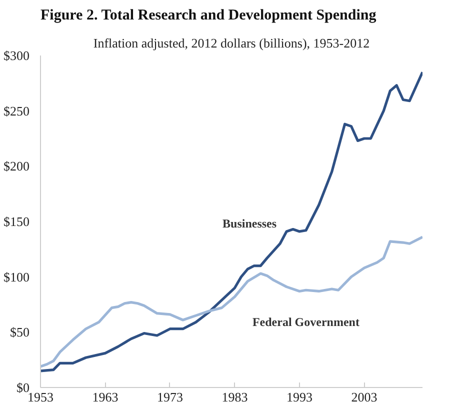 This screenshot has height=404, width=452. What do you see at coordinates (17, 110) in the screenshot?
I see `y-tick-label: $250` at bounding box center [17, 110].